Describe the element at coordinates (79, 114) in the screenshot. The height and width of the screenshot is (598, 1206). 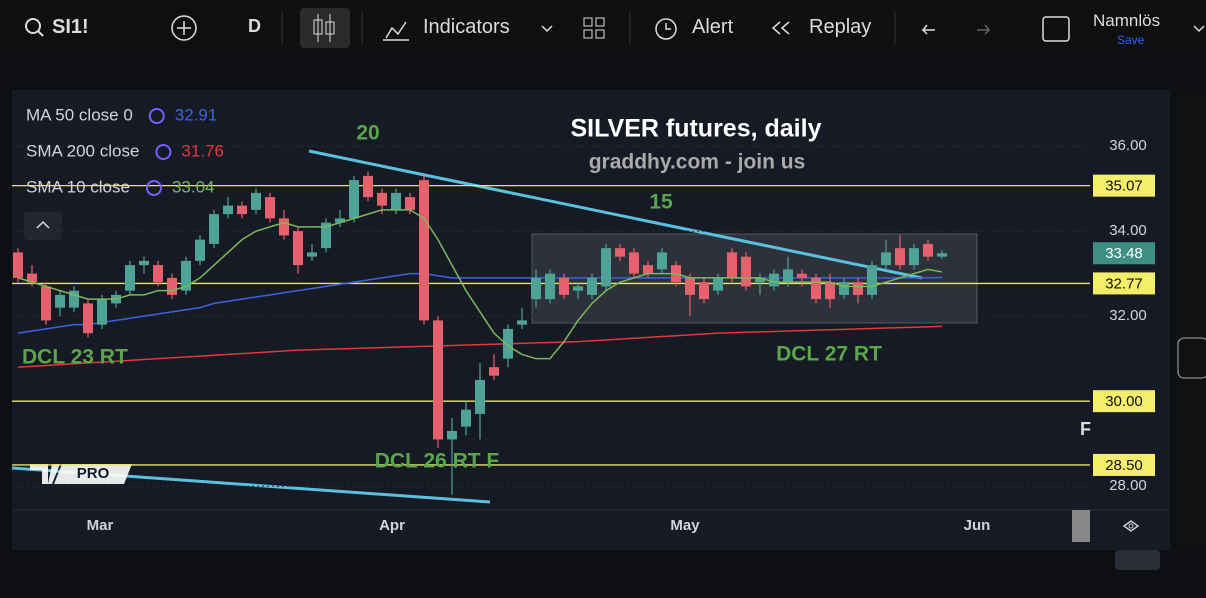
I see `legend-name: MA 50 close 0` at that location.